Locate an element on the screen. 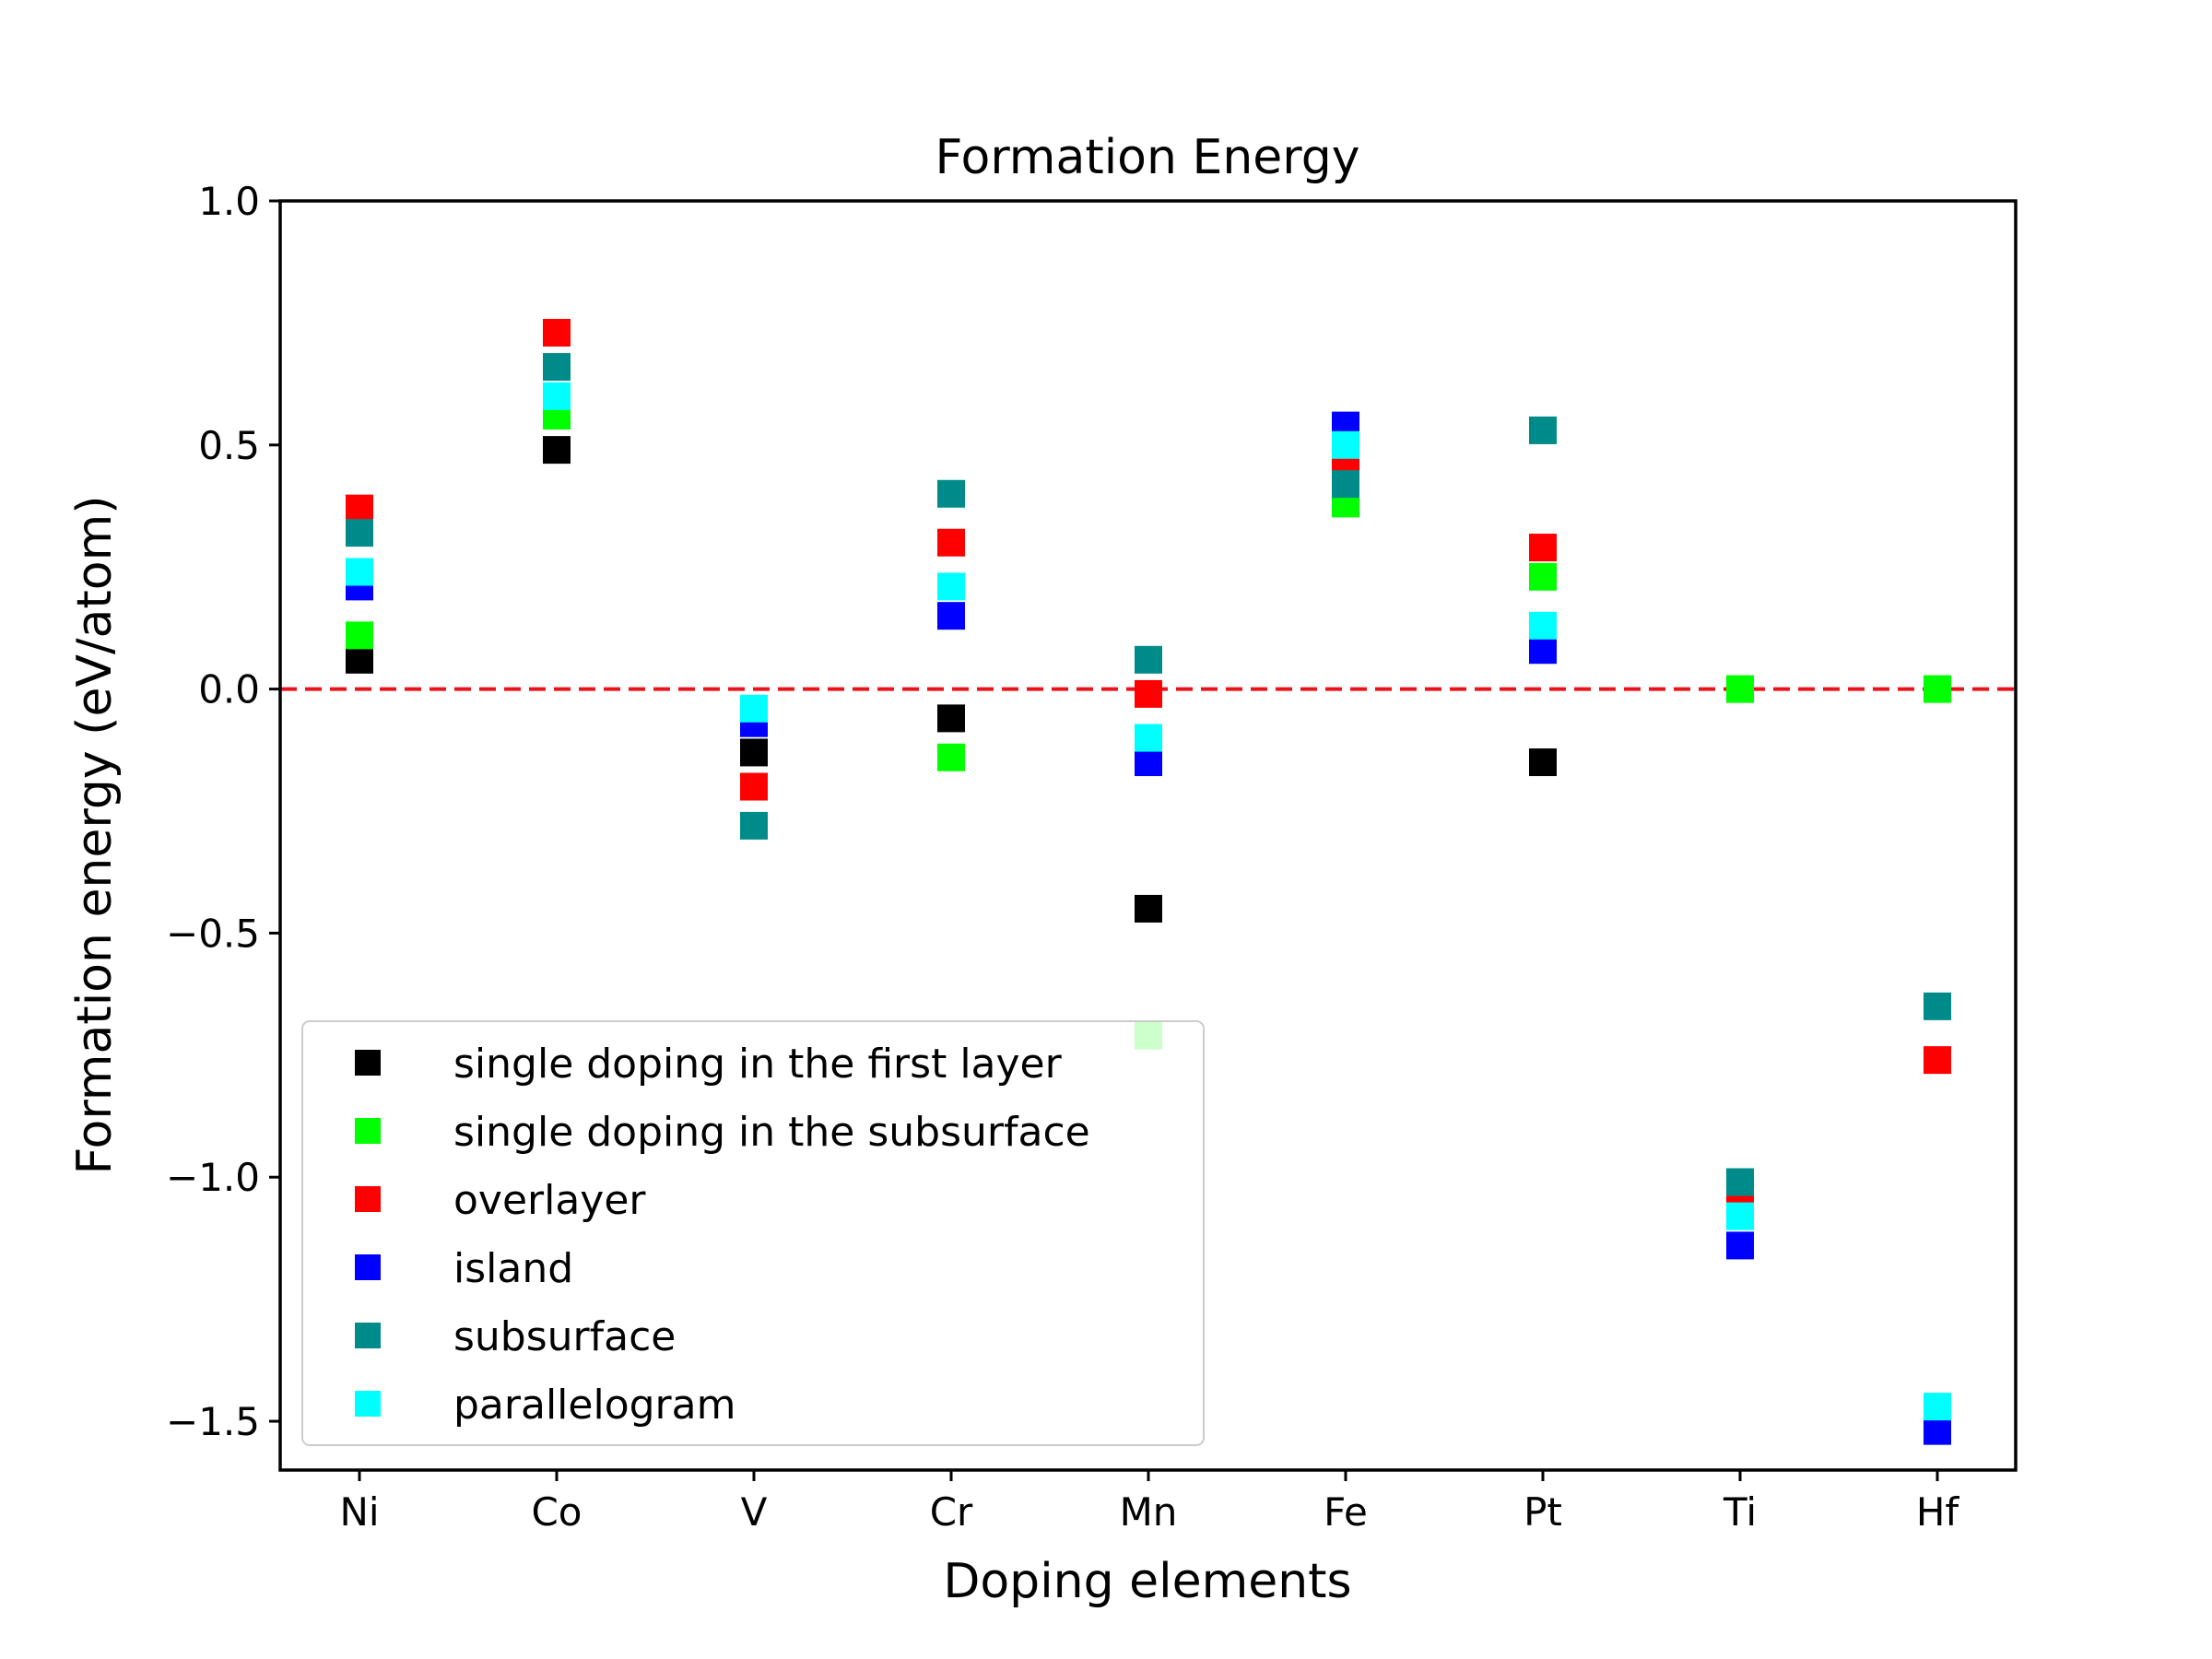 The image size is (2212, 1659). x-axis-title: Doping elements is located at coordinates (1147, 1581).